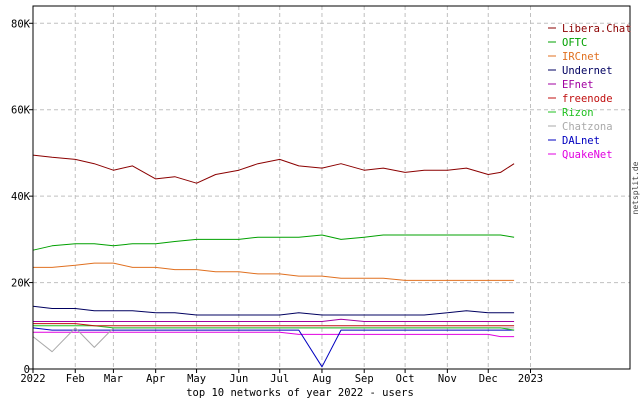 The width and height of the screenshot is (640, 400). I want to click on y-tick-label: 80K, so click(21, 24).